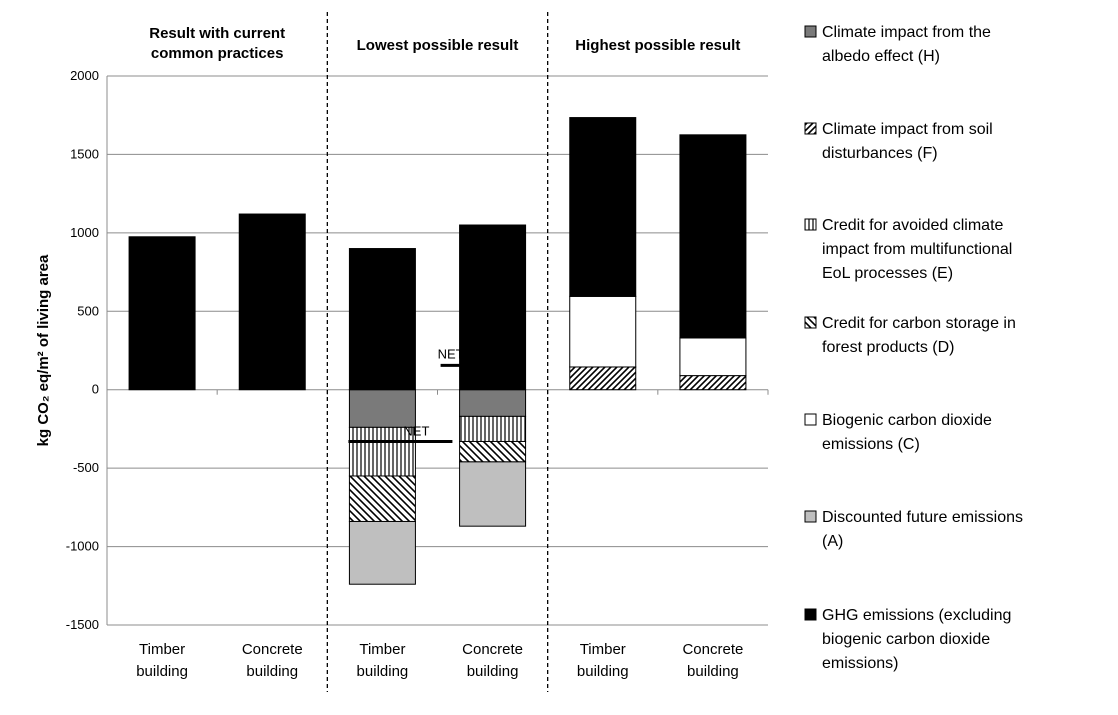 This screenshot has width=1118, height=715. Describe the element at coordinates (84, 75) in the screenshot. I see `y-tick-label: 2000` at that location.